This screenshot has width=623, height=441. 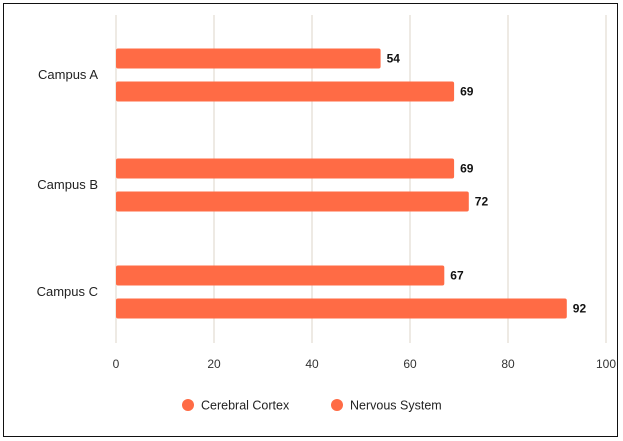 I want to click on bar-value-label: 72, so click(x=482, y=202).